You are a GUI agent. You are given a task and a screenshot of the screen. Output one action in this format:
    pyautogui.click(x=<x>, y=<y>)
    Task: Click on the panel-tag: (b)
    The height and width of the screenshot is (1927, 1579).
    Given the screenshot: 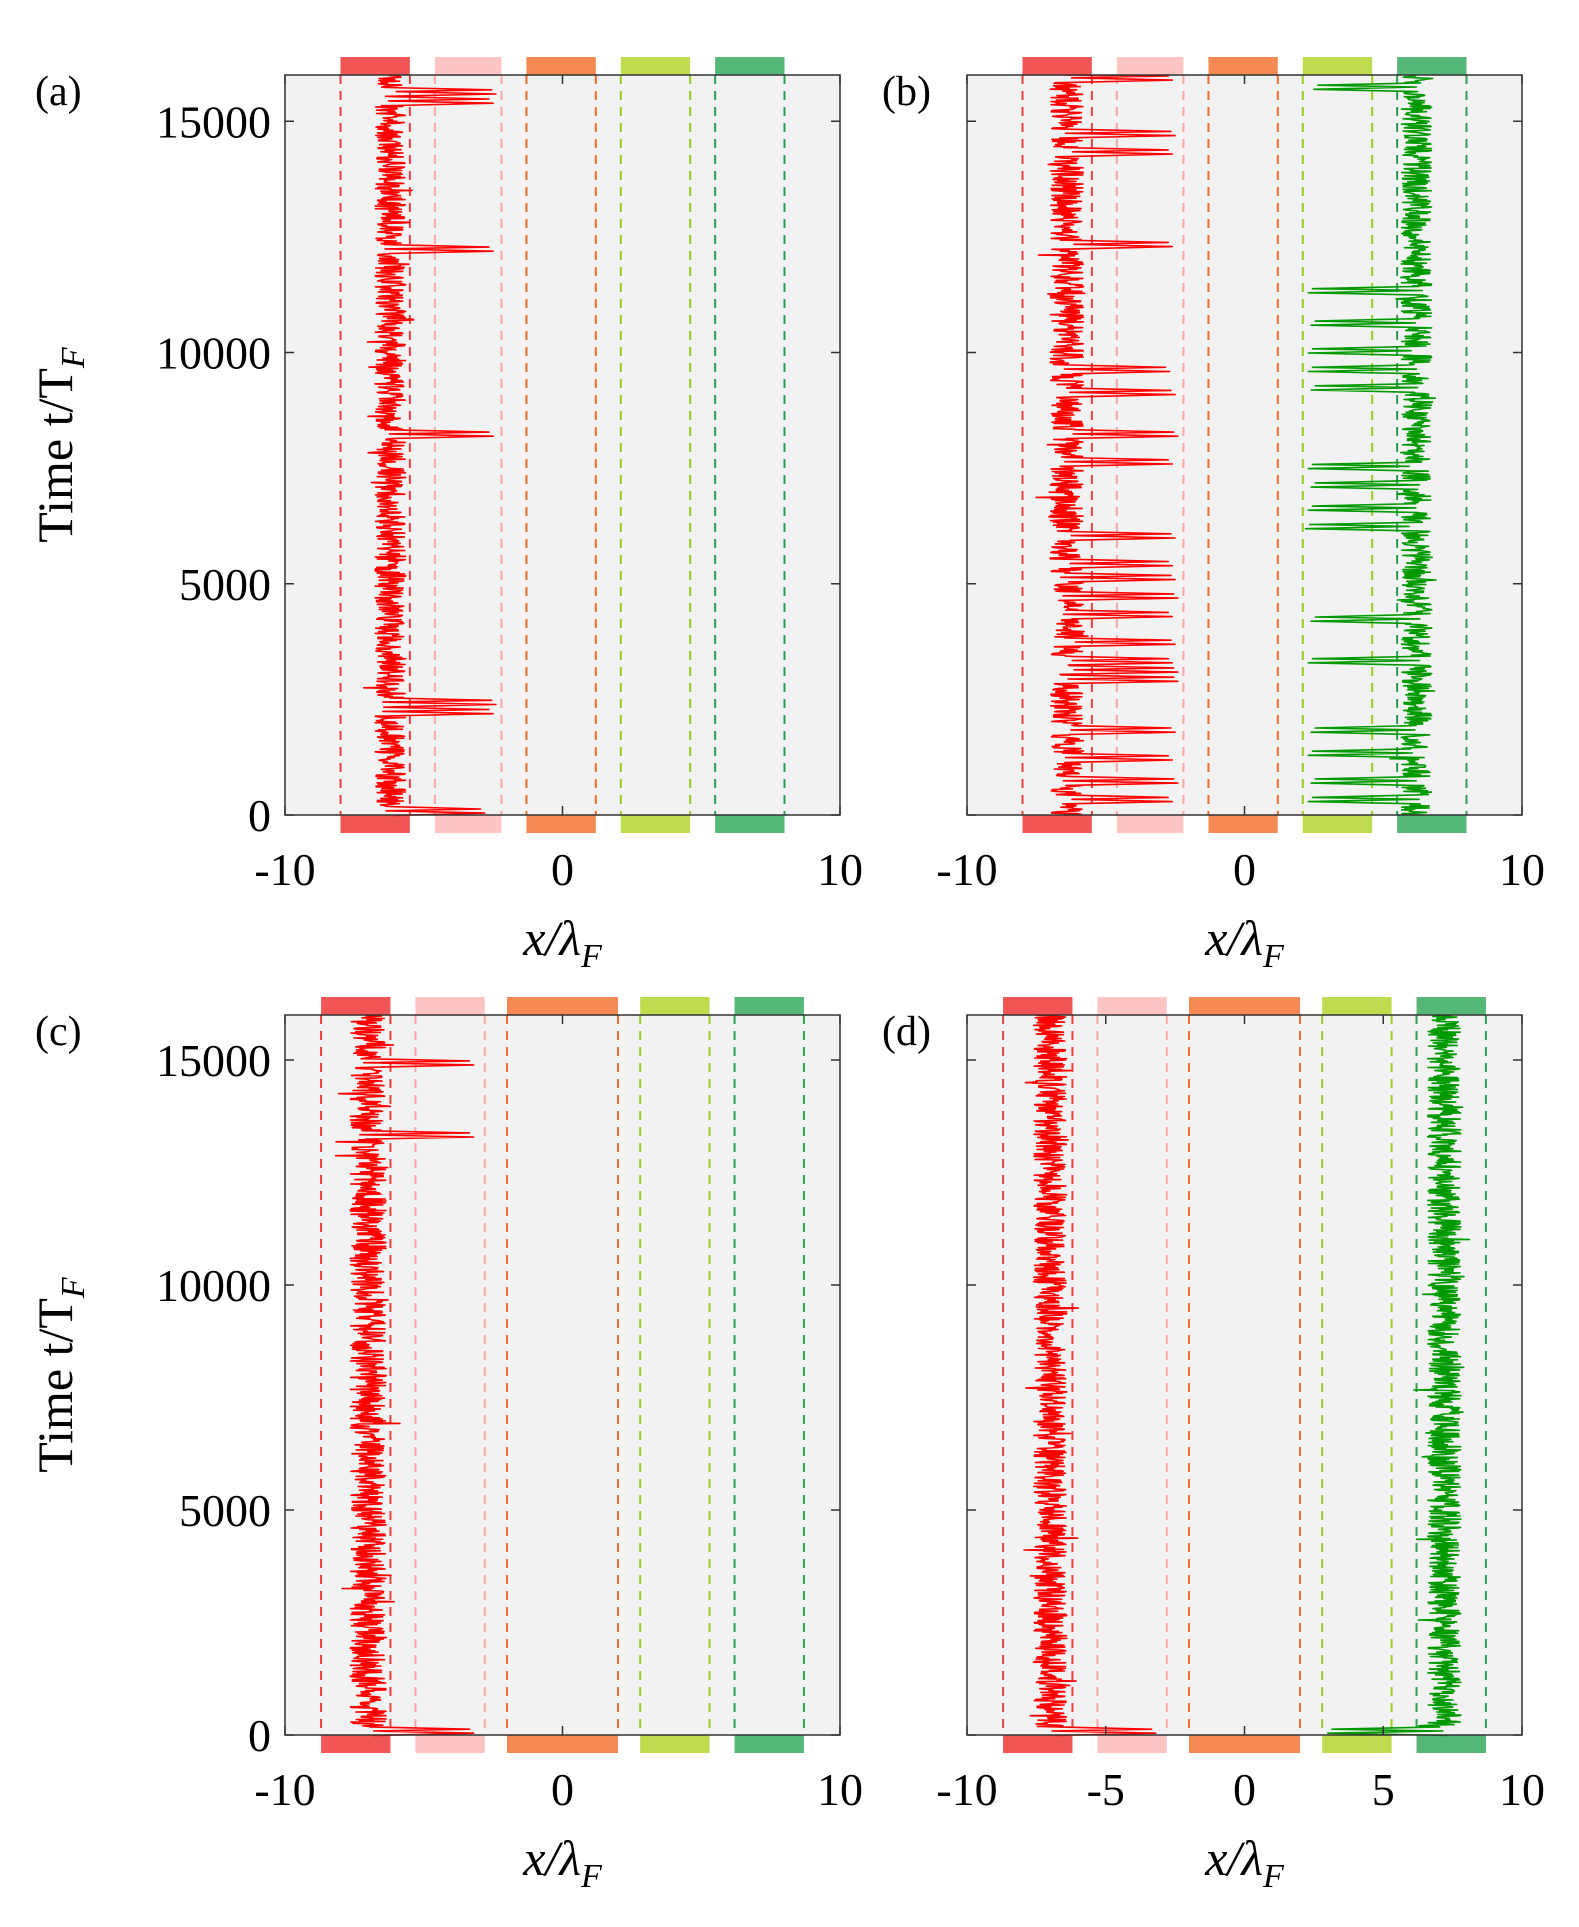 What is the action you would take?
    pyautogui.click(x=906, y=92)
    